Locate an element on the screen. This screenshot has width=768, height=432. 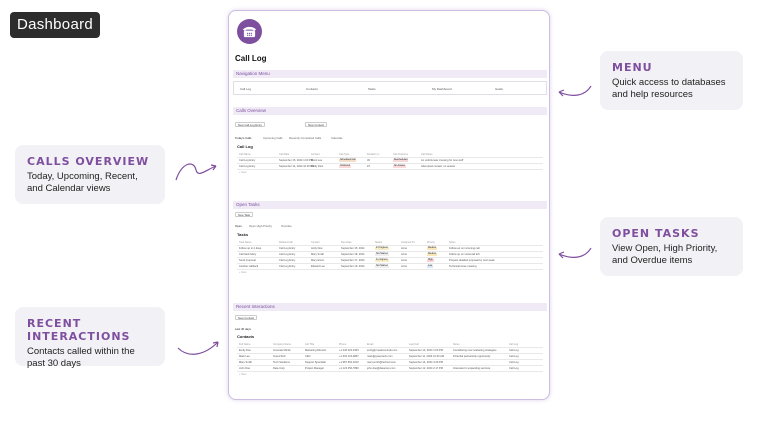
tasks-db-title: Tasks is located at coordinates (243, 234).